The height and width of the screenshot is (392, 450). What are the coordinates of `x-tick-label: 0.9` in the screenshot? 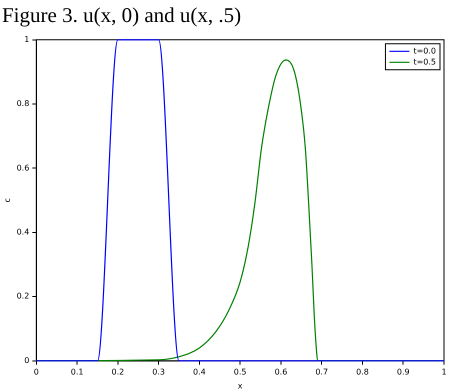 It's located at (403, 372).